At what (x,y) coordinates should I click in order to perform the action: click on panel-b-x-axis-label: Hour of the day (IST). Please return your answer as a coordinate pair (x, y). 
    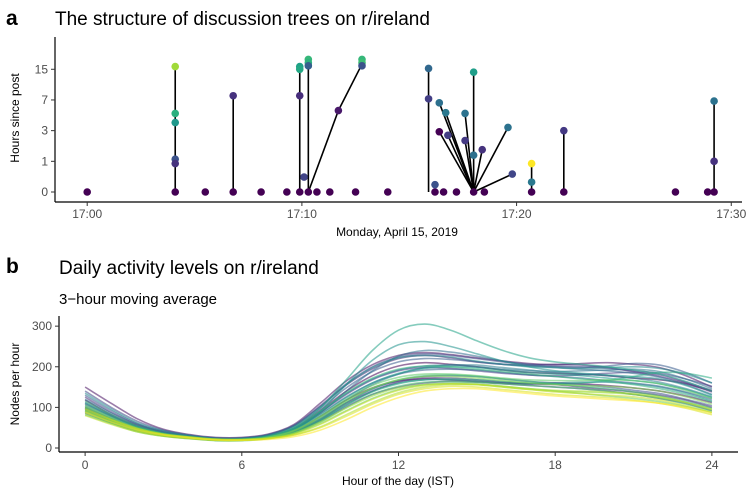
    Looking at the image, I should click on (398, 481).